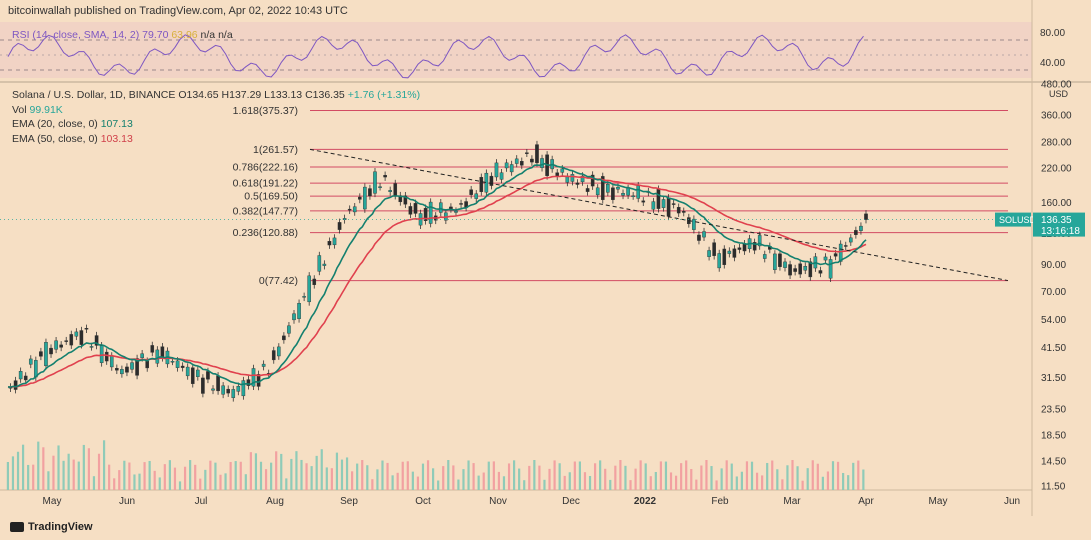  What do you see at coordinates (265, 211) in the screenshot?
I see `fib-level-label: 0.382(147.77)` at bounding box center [265, 211].